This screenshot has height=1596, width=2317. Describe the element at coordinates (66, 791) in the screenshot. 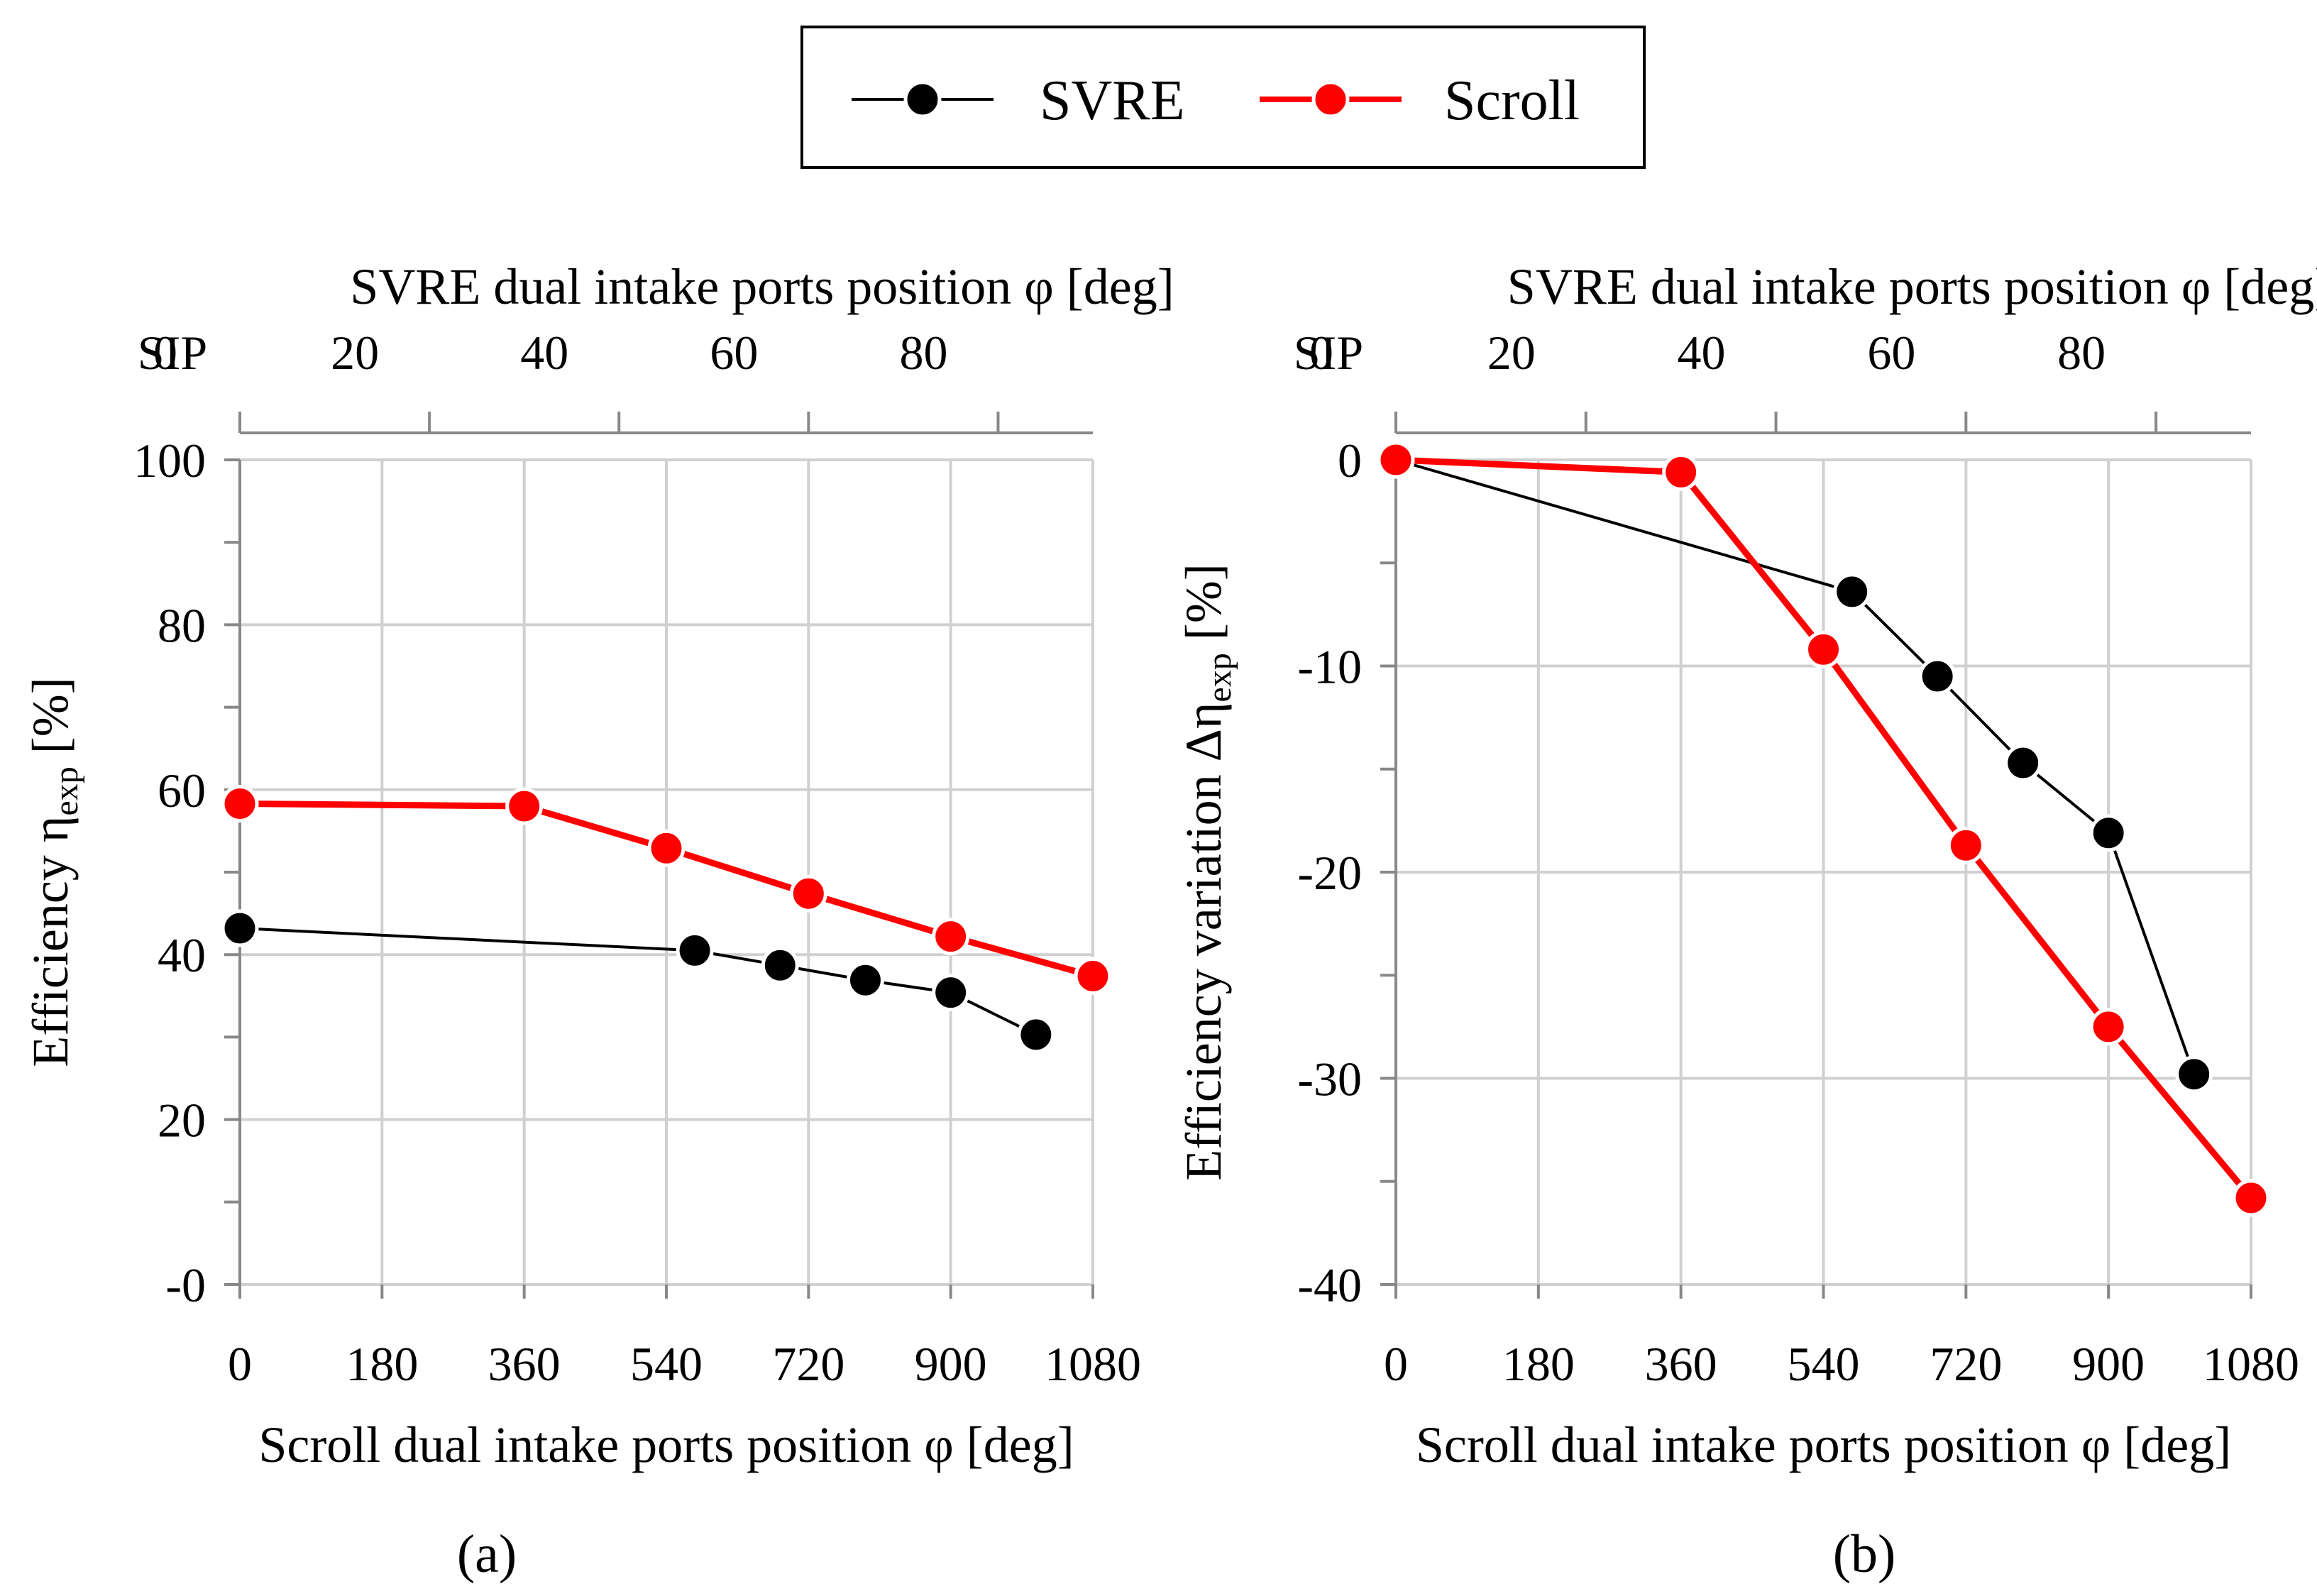

I see `p0-y-axis-title-sub: exp` at that location.